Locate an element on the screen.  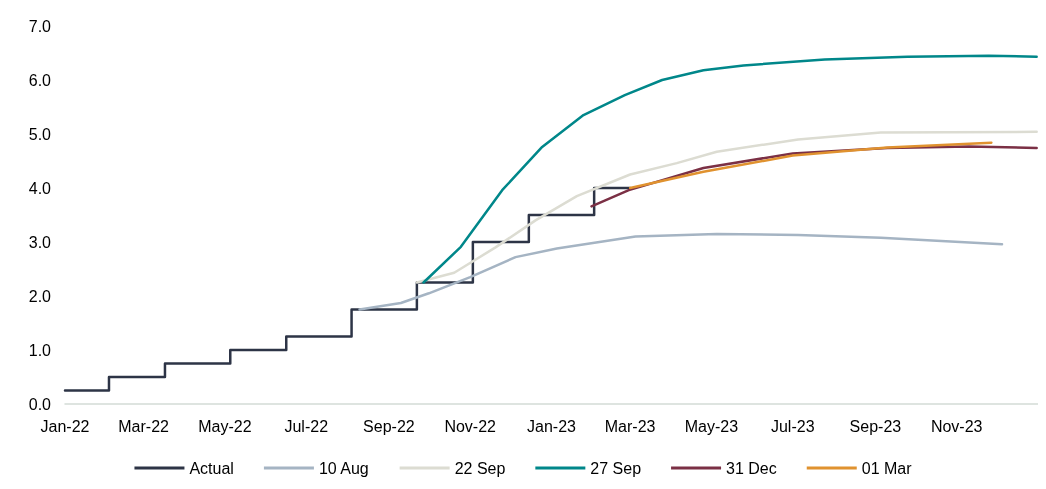
legend-label: 10 Aug is located at coordinates (343, 468).